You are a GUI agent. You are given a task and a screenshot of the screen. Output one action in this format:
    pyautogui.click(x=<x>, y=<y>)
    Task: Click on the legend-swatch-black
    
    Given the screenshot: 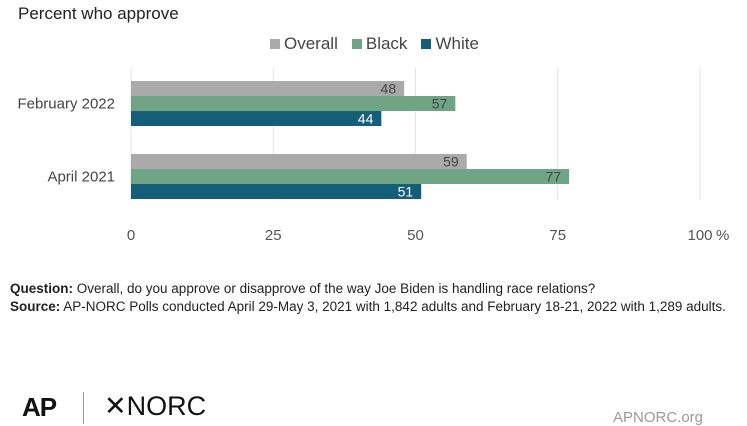 What is the action you would take?
    pyautogui.click(x=356, y=44)
    